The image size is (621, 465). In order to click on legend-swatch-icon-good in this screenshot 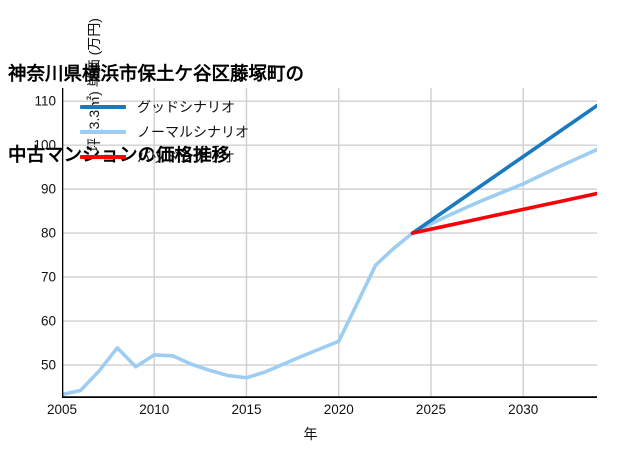, I will do `click(103, 106)`.